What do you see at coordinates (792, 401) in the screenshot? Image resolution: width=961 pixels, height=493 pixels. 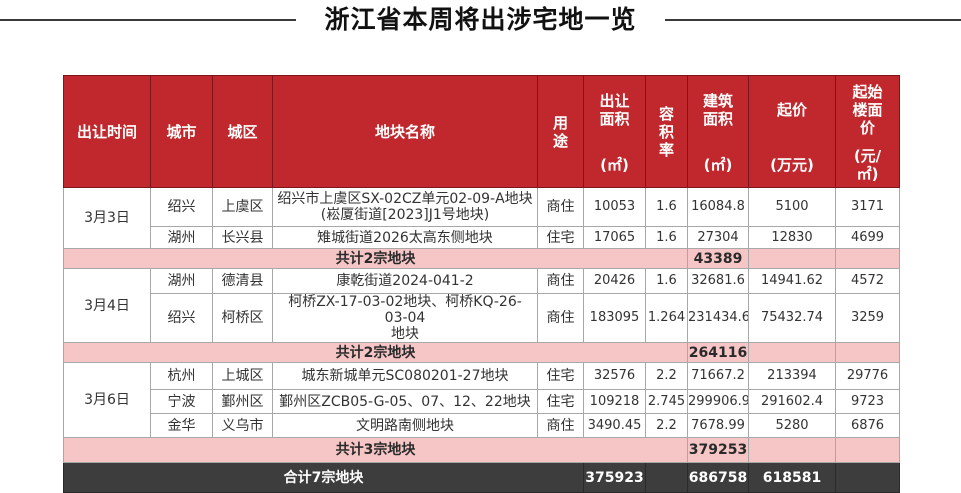 I see `price-cell: 291602.4` at bounding box center [792, 401].